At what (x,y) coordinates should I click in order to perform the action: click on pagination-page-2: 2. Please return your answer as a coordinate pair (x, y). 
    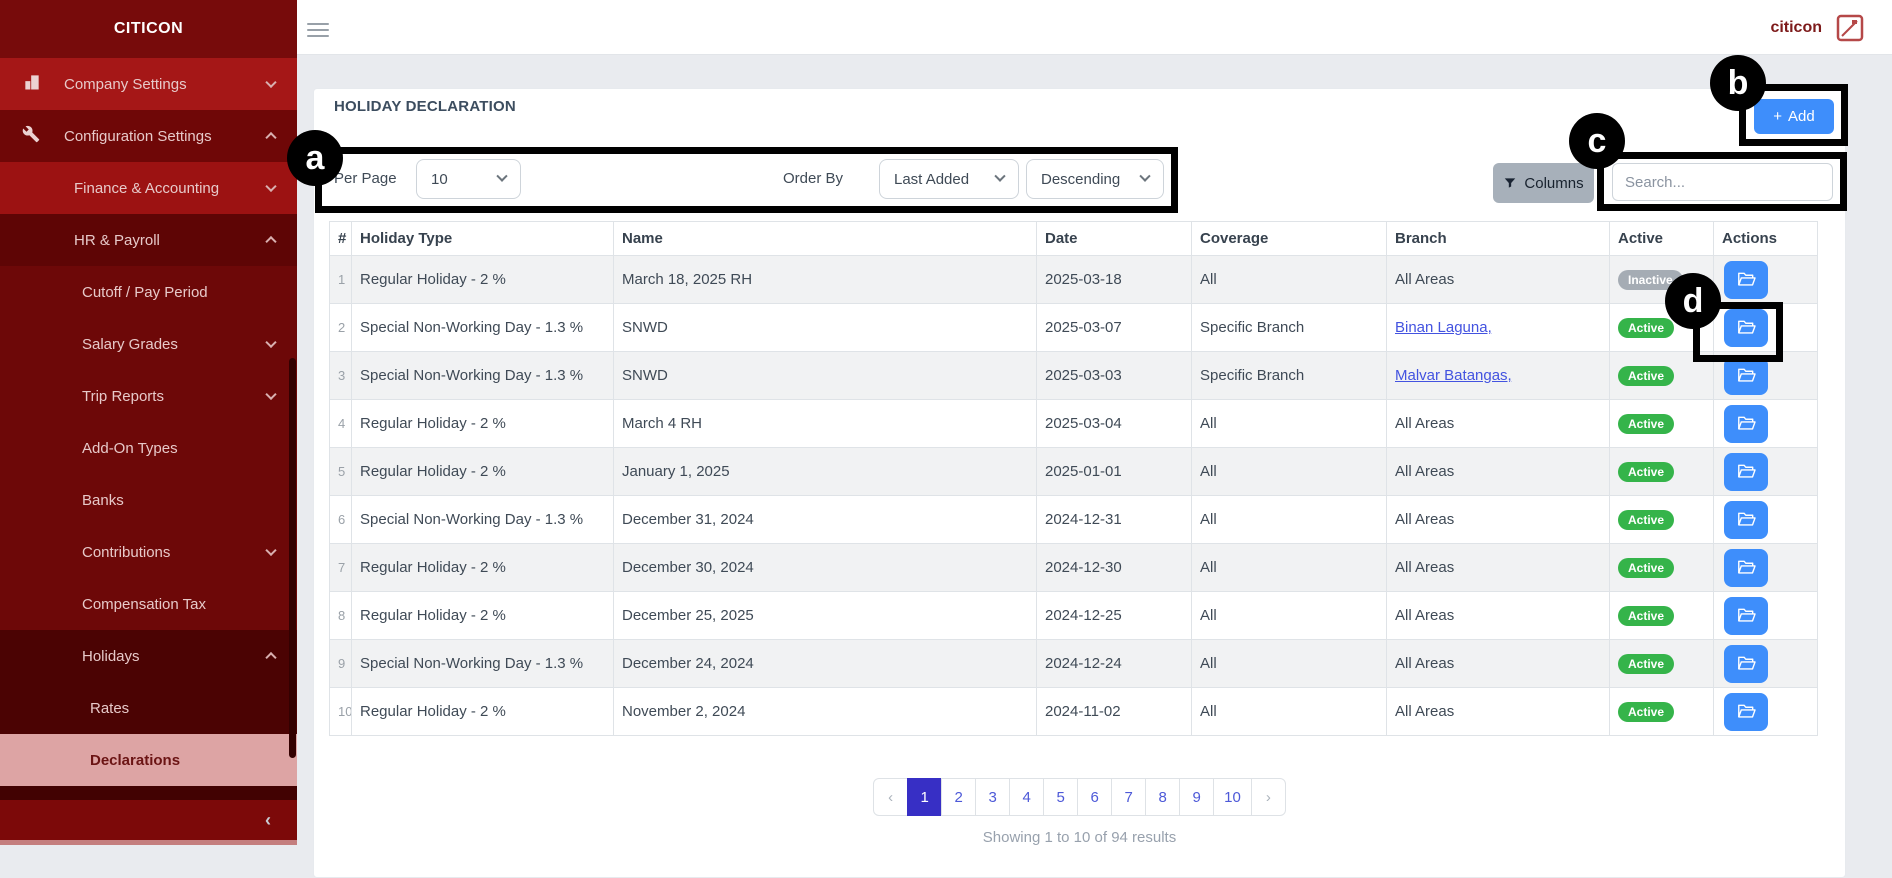
    Looking at the image, I should click on (959, 797).